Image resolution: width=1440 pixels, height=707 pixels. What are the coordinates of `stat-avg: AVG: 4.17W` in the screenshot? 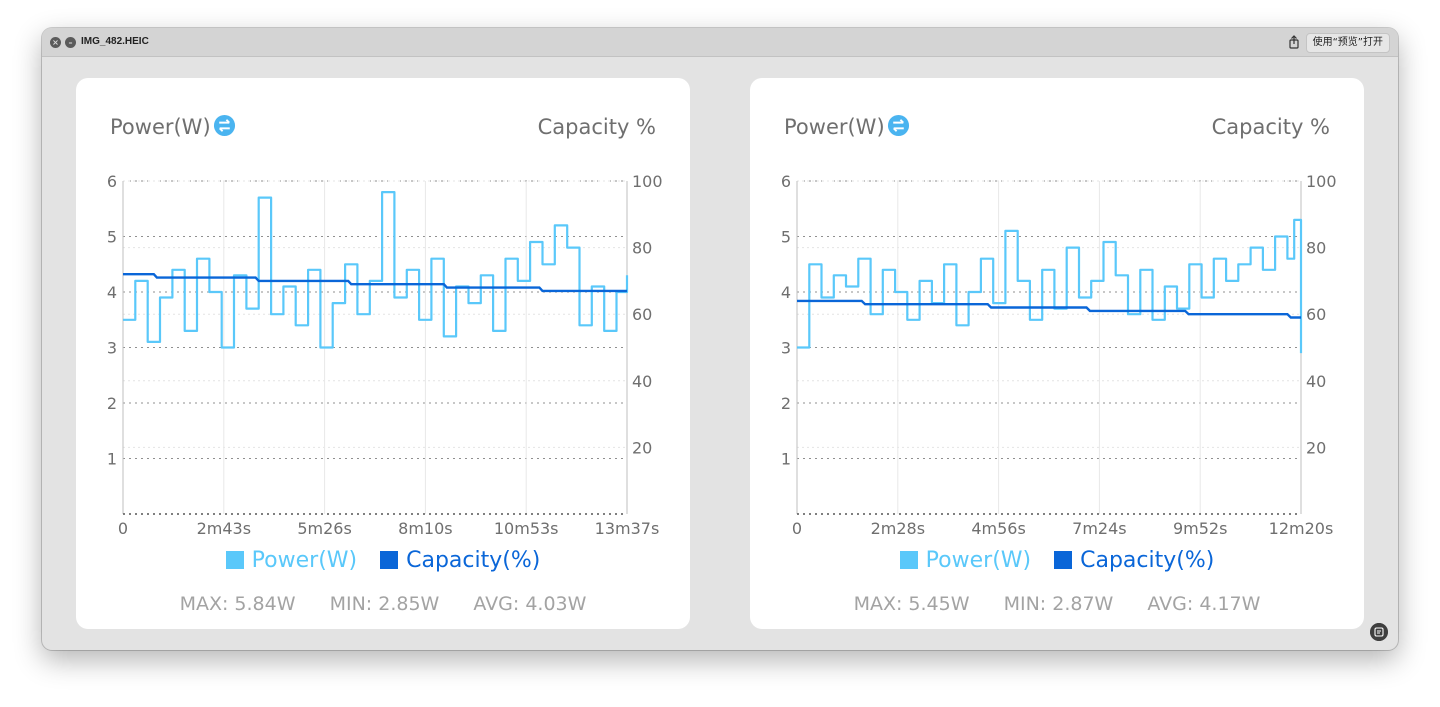 It's located at (1204, 604).